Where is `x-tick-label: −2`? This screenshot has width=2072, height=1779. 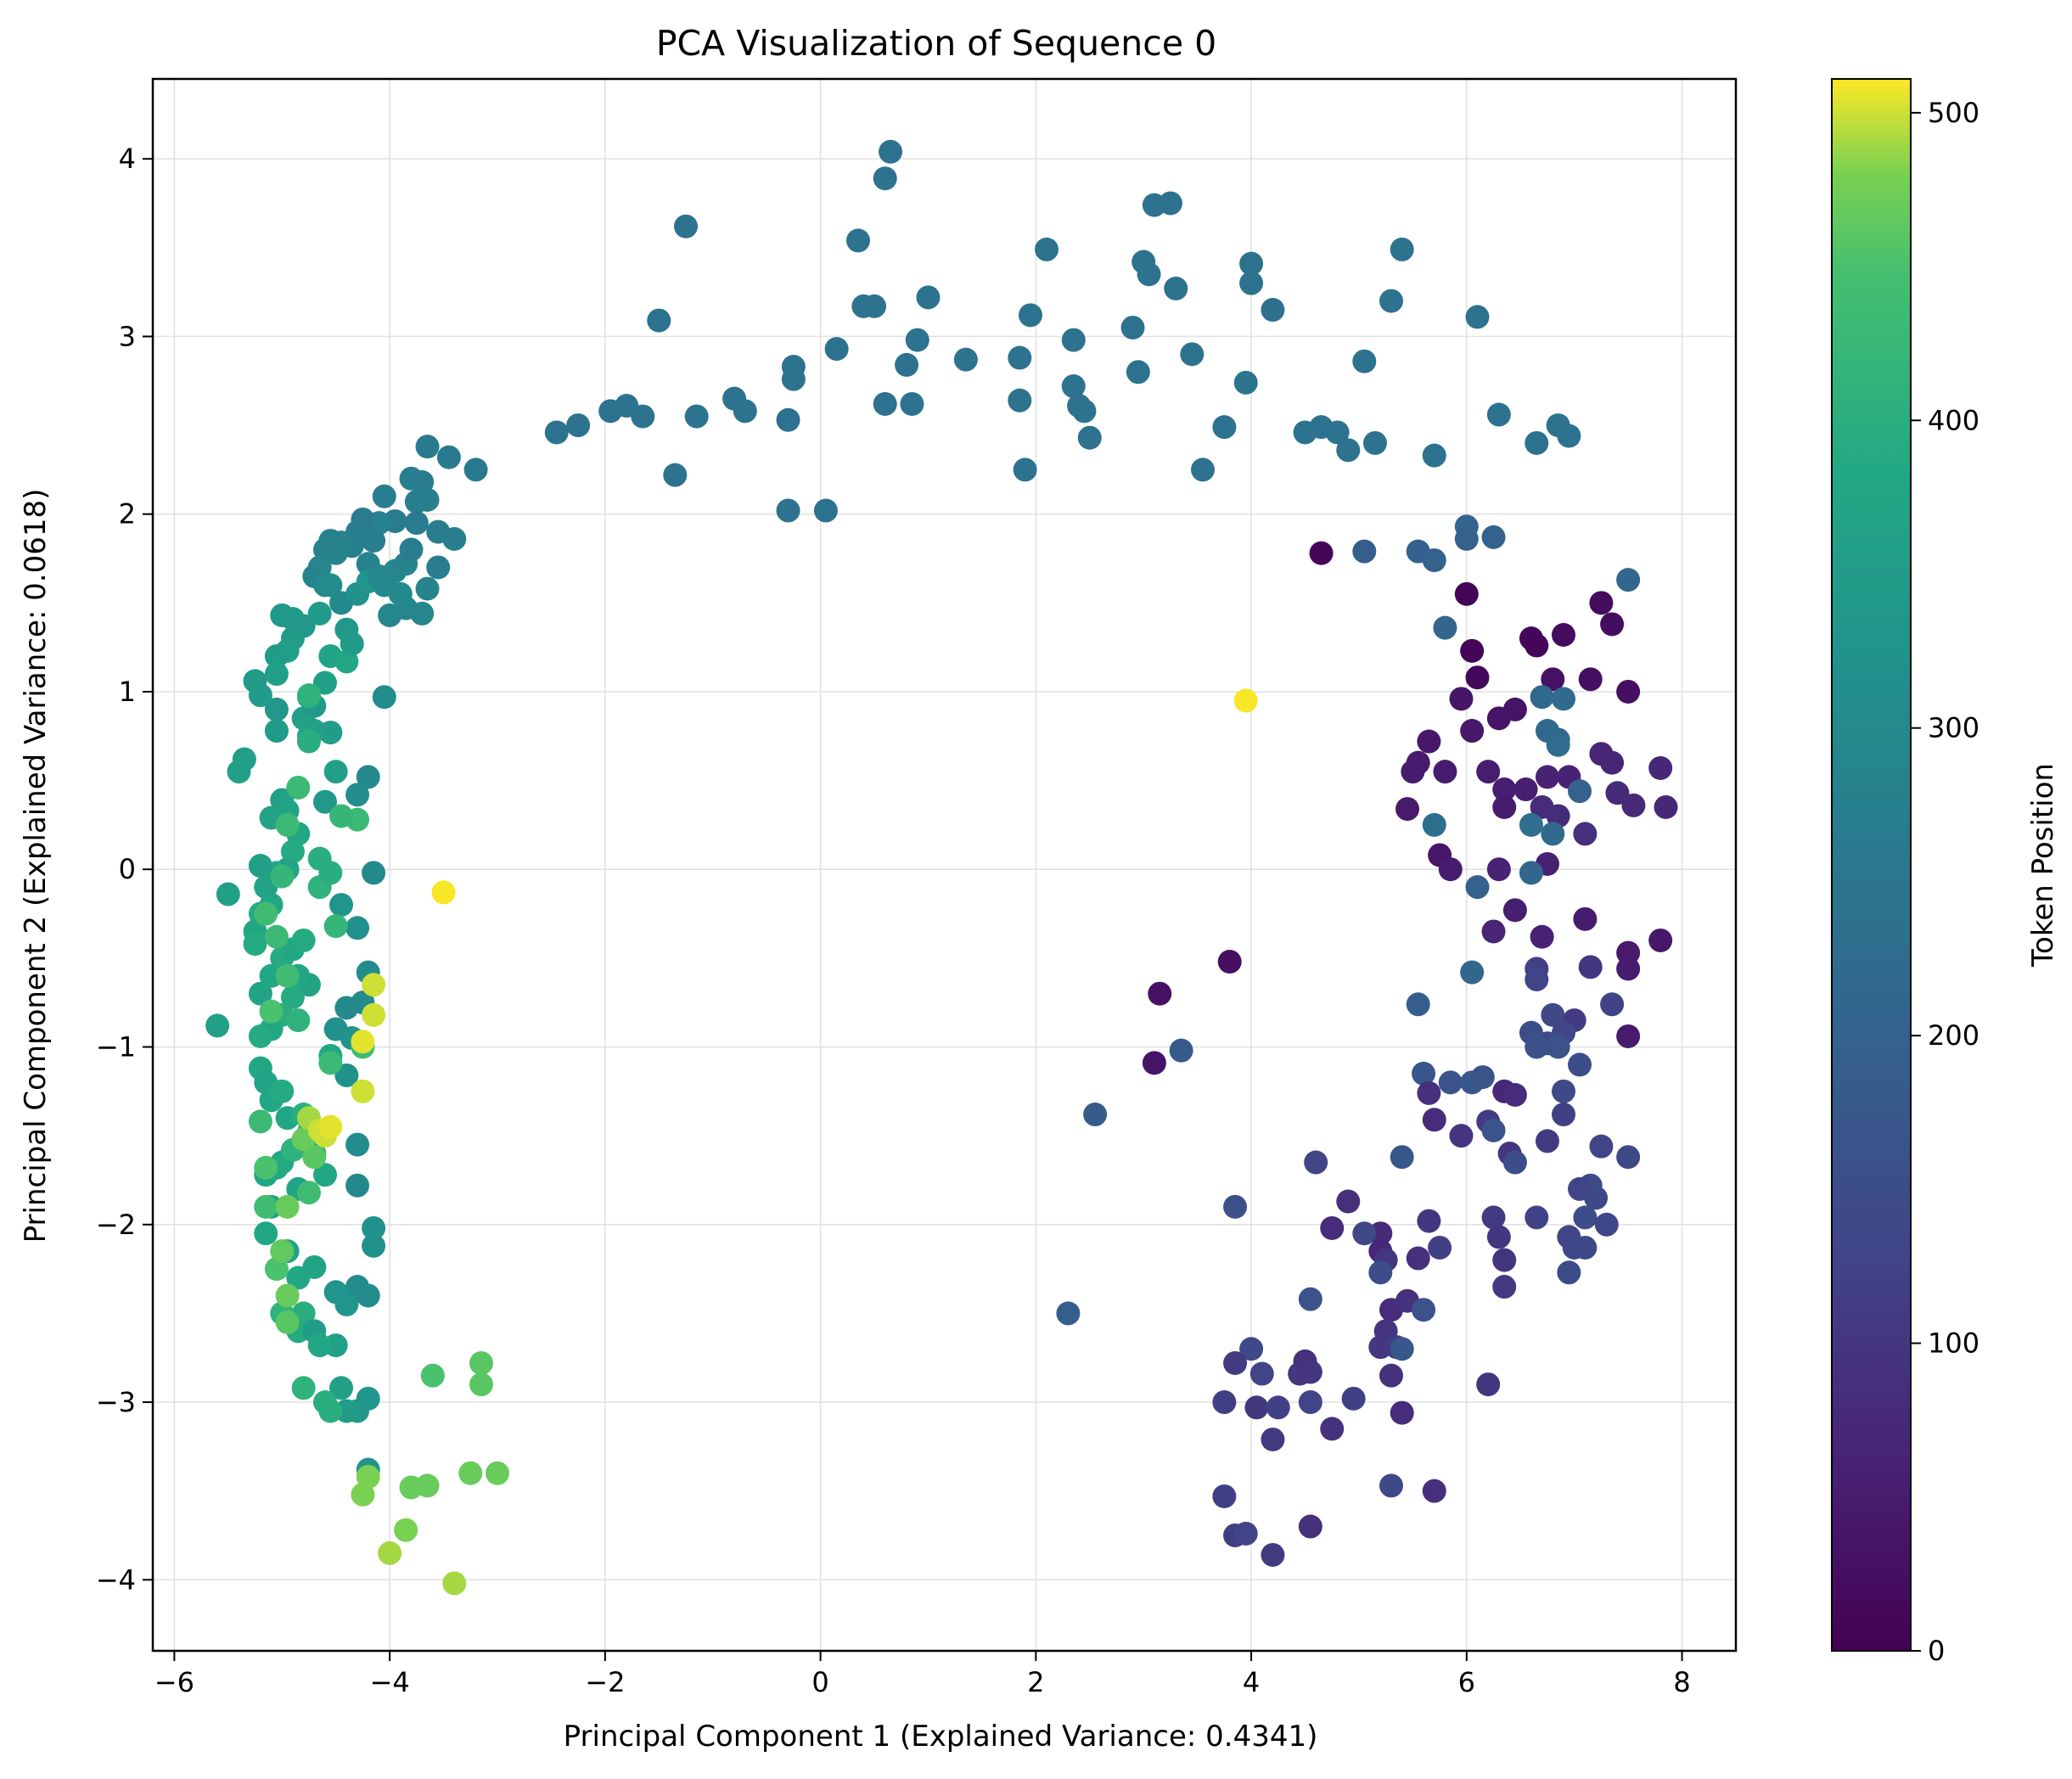 x-tick-label: −2 is located at coordinates (605, 1682).